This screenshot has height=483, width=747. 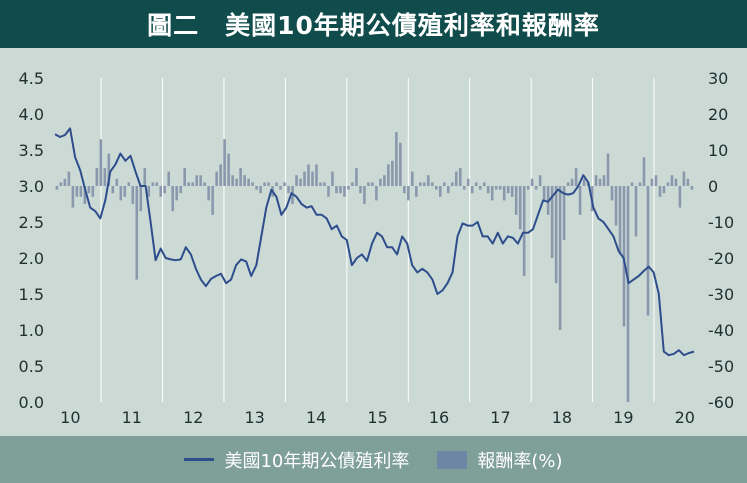 What do you see at coordinates (31, 78) in the screenshot?
I see `left-axis-tick-label: 4.5` at bounding box center [31, 78].